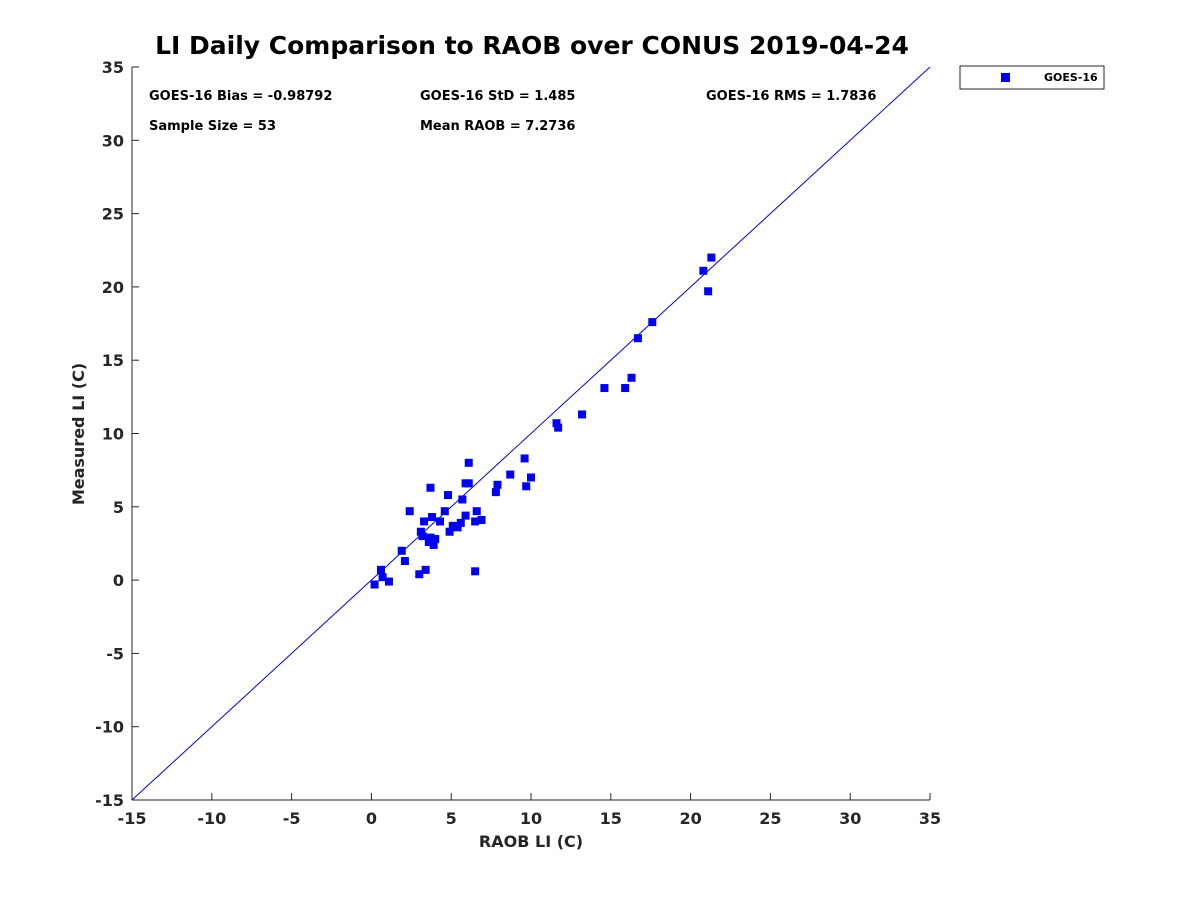  What do you see at coordinates (109, 727) in the screenshot?
I see `y-tick-label: -10` at bounding box center [109, 727].